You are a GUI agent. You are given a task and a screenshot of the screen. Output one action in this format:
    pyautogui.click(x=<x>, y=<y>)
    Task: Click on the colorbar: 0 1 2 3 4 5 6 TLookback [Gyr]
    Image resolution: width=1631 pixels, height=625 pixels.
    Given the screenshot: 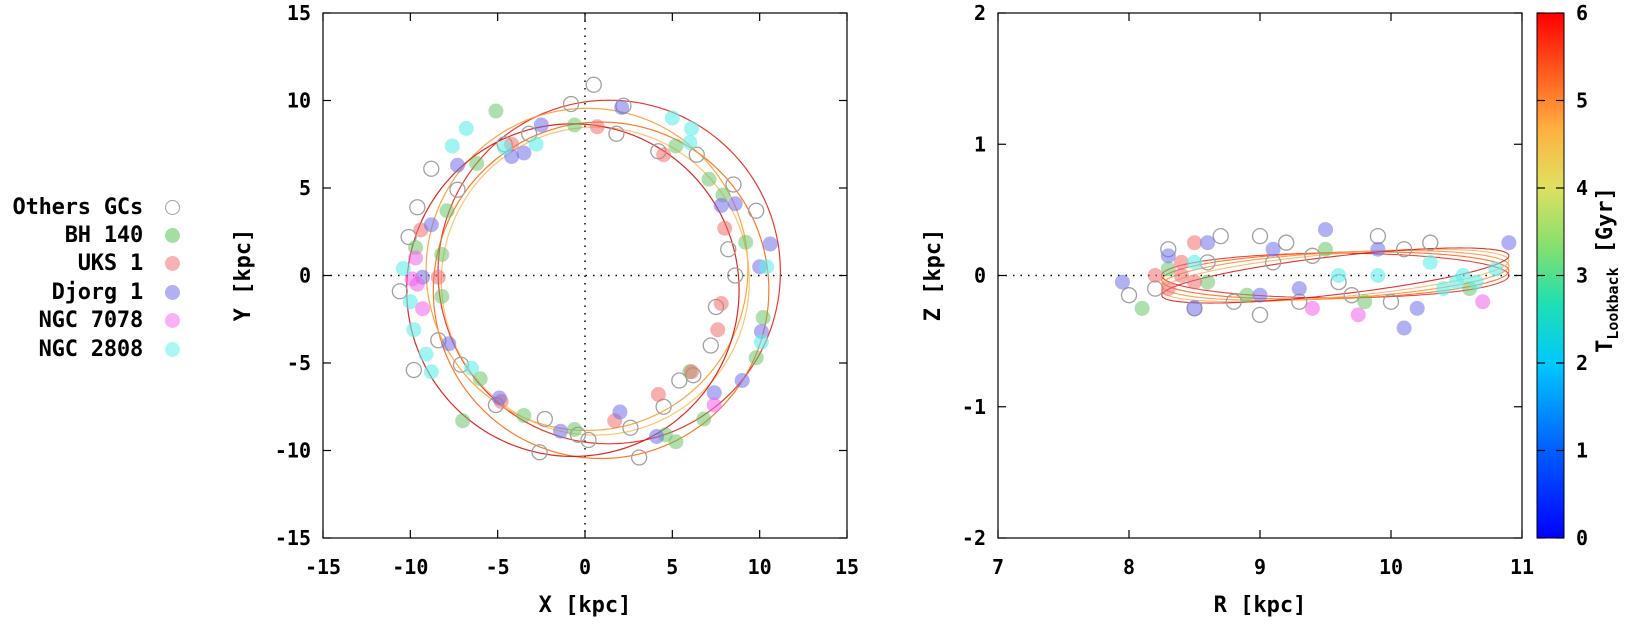 What is the action you would take?
    pyautogui.click(x=1579, y=275)
    